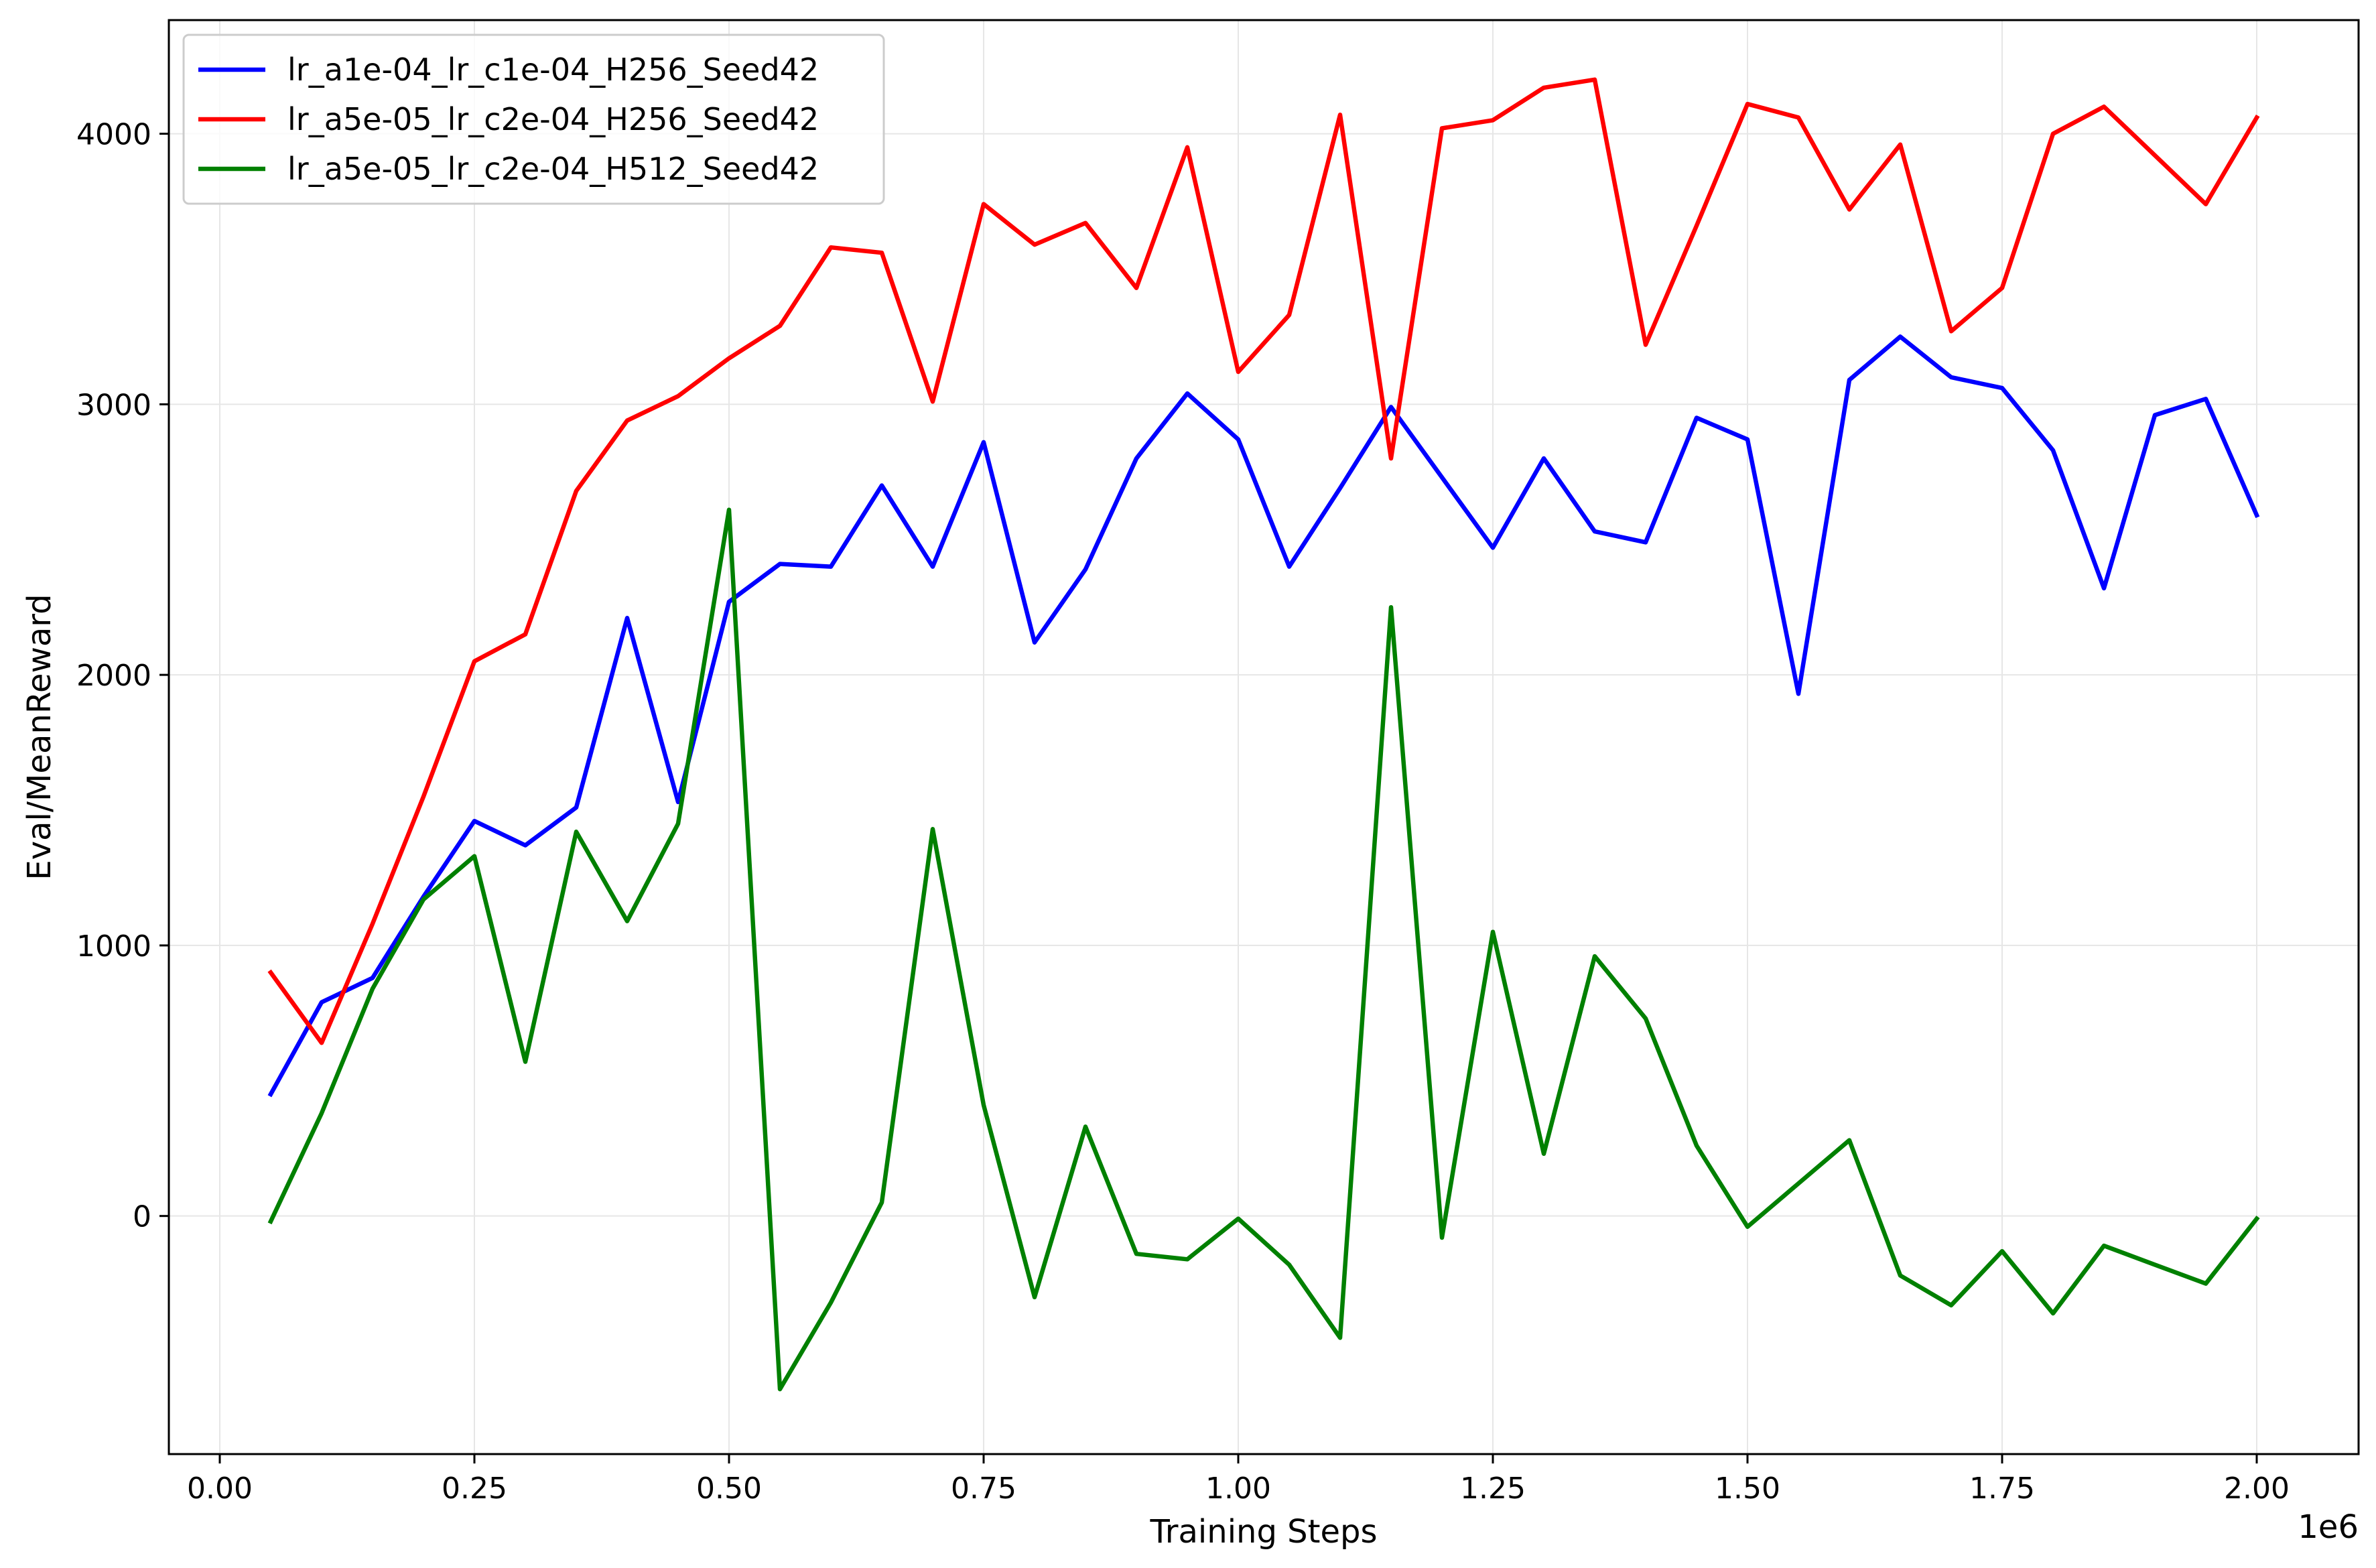 This screenshot has width=2376, height=1568. Describe the element at coordinates (2257, 1489) in the screenshot. I see `x-tick-label: 2.00` at that location.